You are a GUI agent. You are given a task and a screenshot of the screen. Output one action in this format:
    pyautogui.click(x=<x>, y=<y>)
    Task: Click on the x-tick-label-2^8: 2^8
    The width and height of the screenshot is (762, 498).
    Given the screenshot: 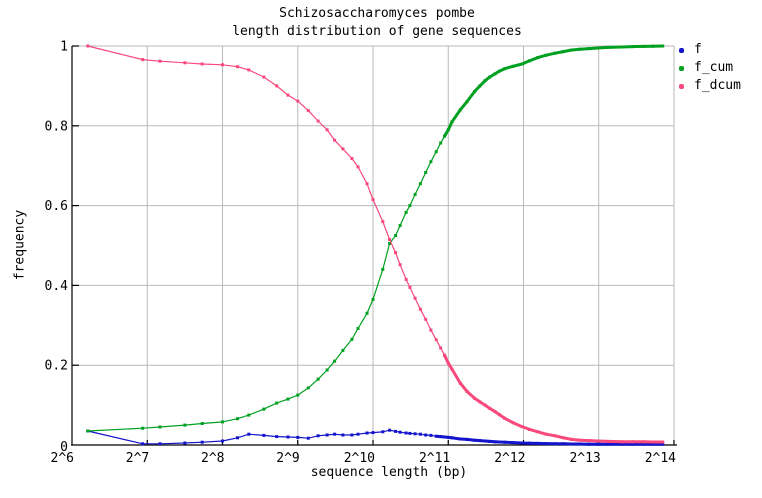 What is the action you would take?
    pyautogui.click(x=212, y=458)
    